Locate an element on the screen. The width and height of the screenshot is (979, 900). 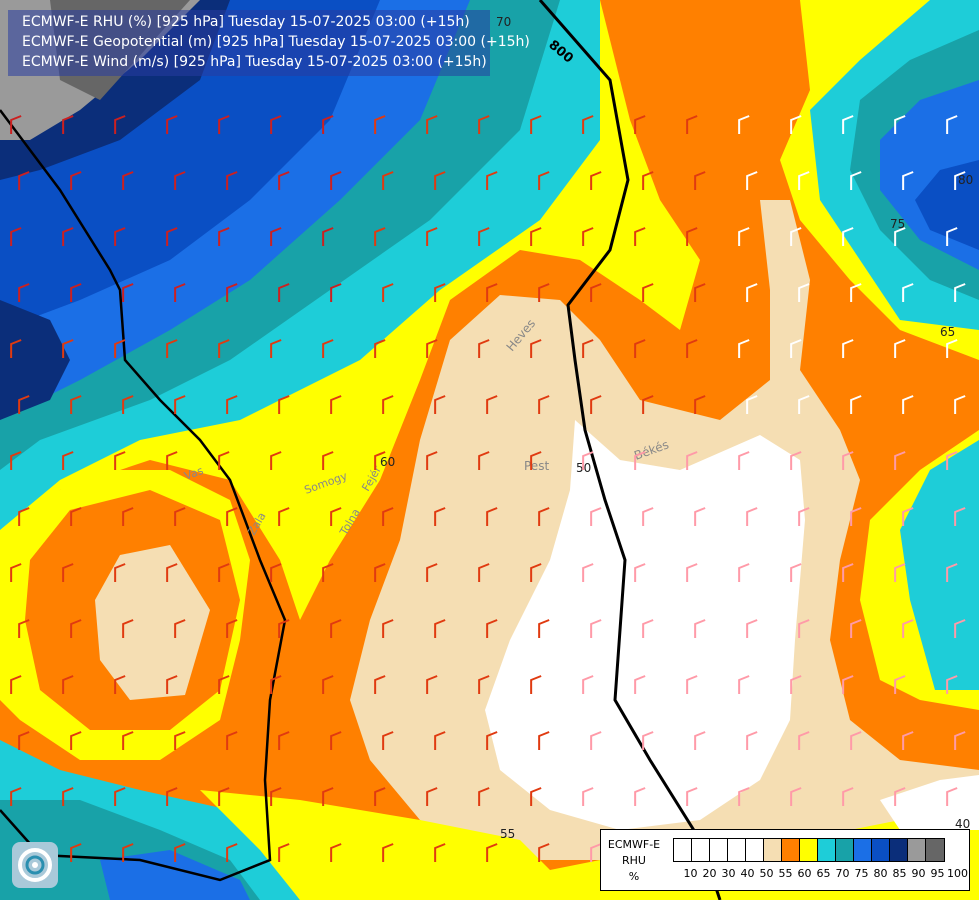
legend-tick-label: 75 is located at coordinates (861, 873).